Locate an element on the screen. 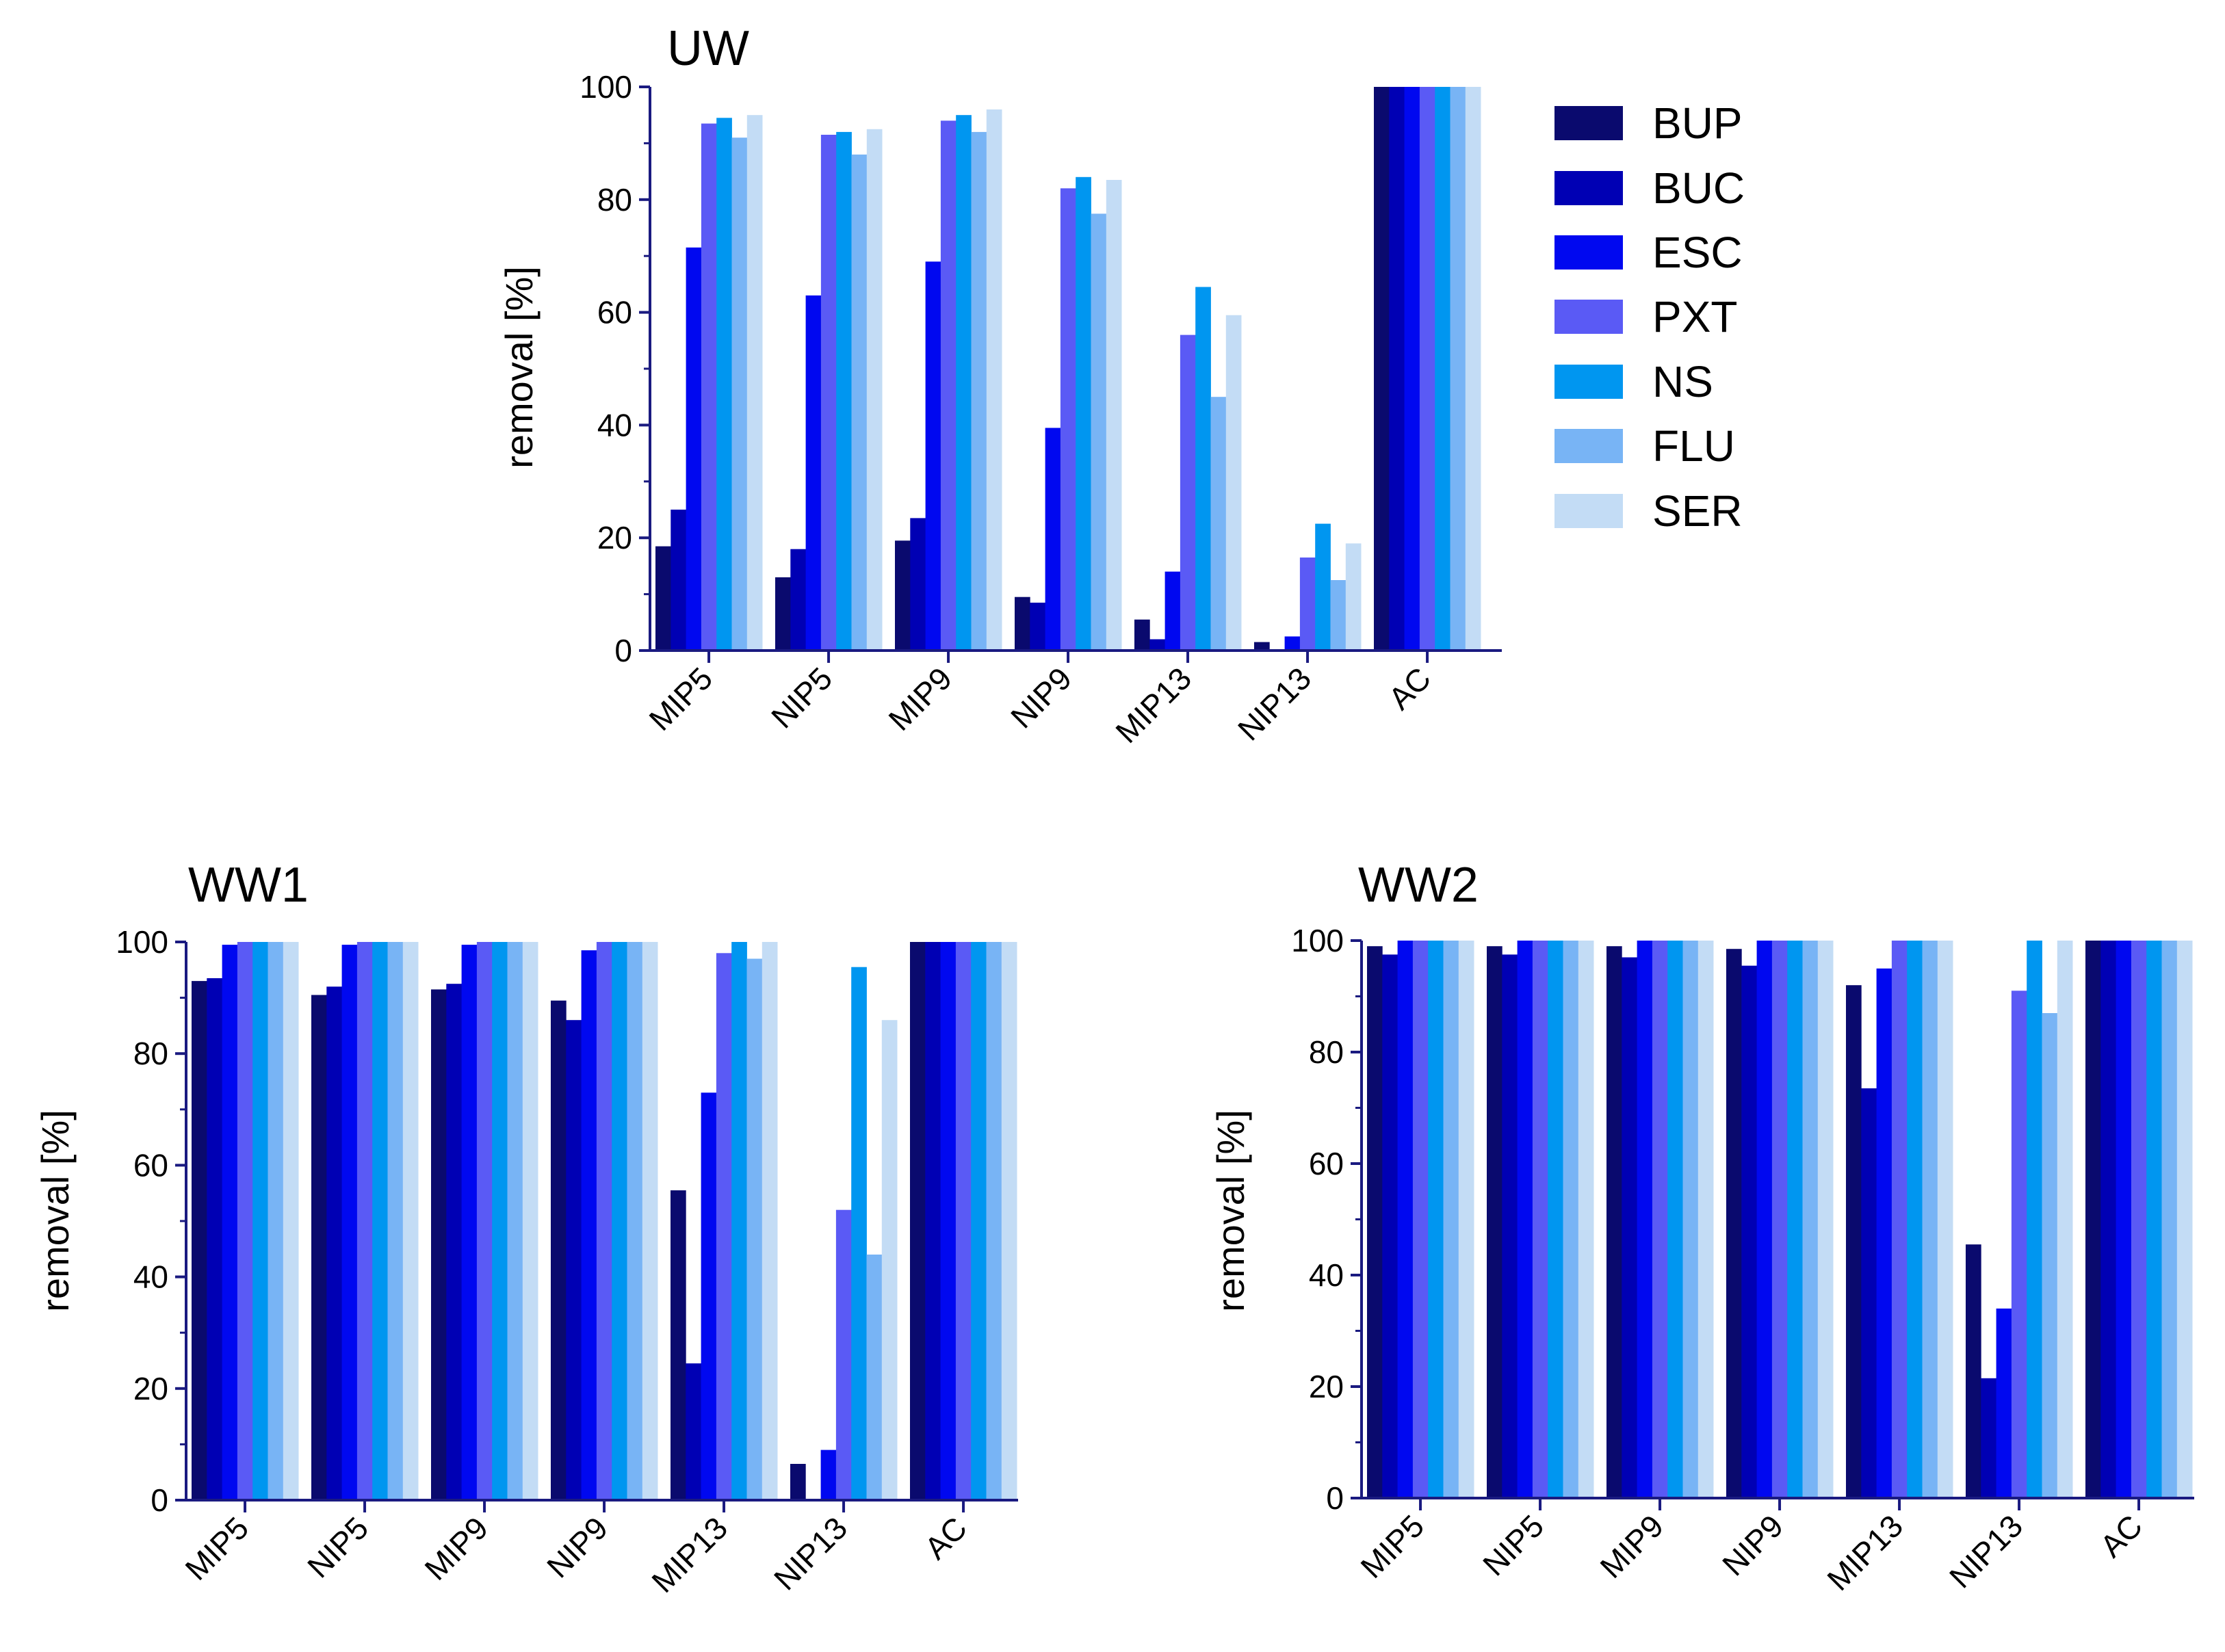 This screenshot has height=1652, width=2225. bar-ac-buc is located at coordinates (2108, 1219).